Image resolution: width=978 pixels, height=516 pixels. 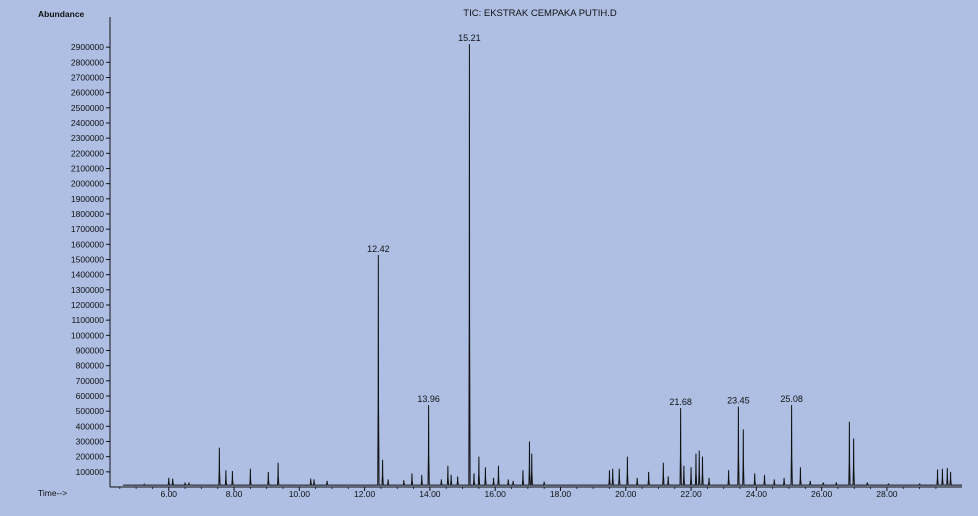 What do you see at coordinates (430, 494) in the screenshot?
I see `x-tick-label: 14.00` at bounding box center [430, 494].